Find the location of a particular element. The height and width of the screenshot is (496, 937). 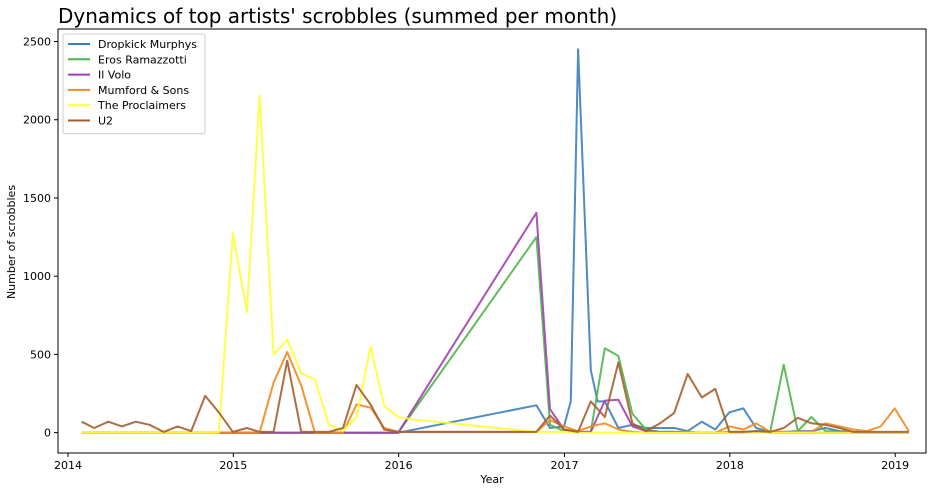

x-tick-label: 2018 is located at coordinates (730, 465).